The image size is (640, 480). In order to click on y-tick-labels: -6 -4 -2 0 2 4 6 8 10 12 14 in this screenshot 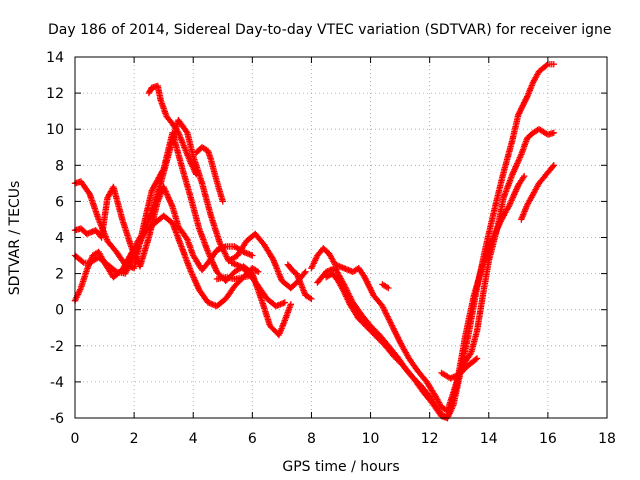, I will do `click(55, 238)`.